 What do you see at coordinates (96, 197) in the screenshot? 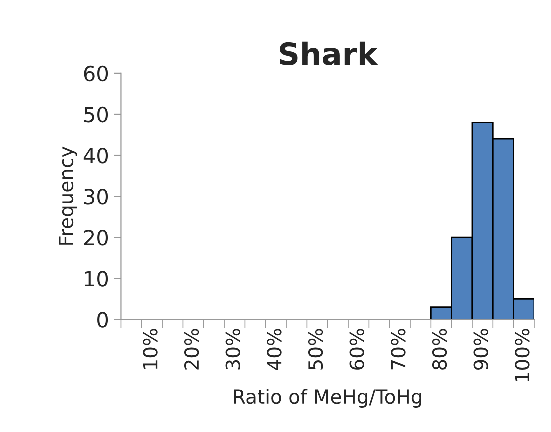
I see `y-tick-label: 30` at bounding box center [96, 197].